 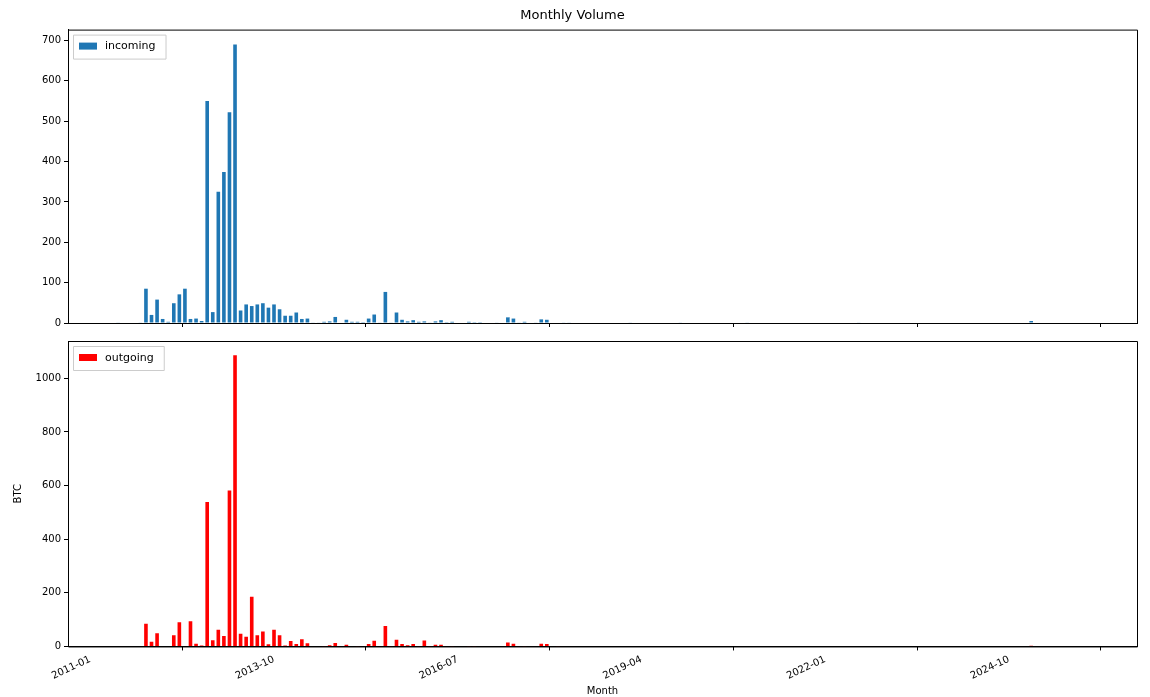 What do you see at coordinates (572, 15) in the screenshot?
I see `chart-title: Monthly Volume` at bounding box center [572, 15].